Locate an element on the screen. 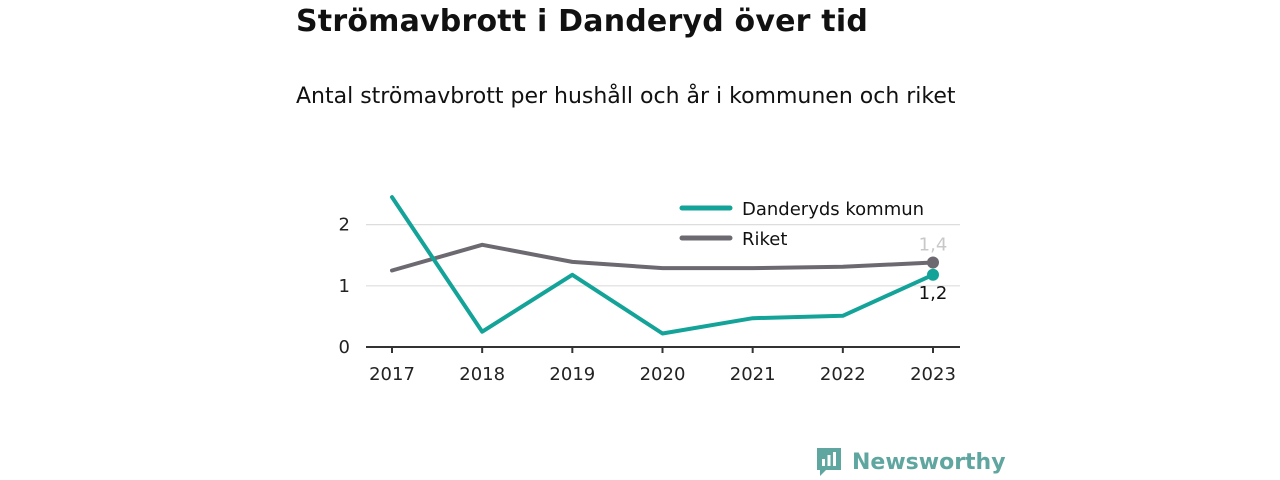 The width and height of the screenshot is (1280, 480). y-tick-label: 1 is located at coordinates (344, 286).